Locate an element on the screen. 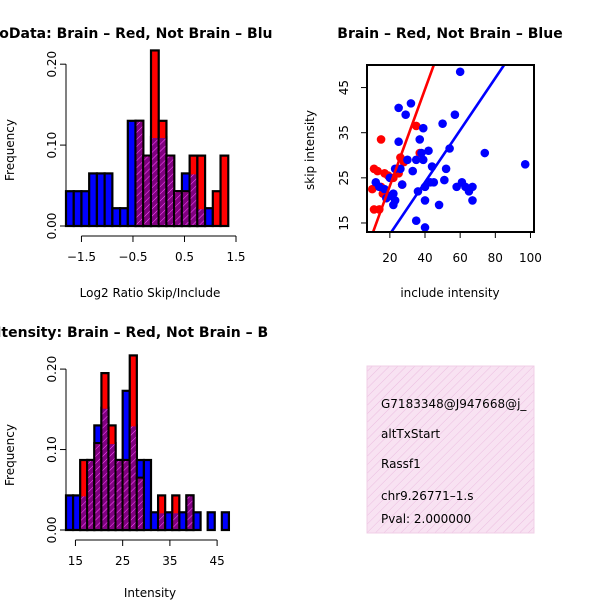 Image resolution: width=600 pixels, height=600 pixels. x-tick-label: −0.5 is located at coordinates (132, 257).